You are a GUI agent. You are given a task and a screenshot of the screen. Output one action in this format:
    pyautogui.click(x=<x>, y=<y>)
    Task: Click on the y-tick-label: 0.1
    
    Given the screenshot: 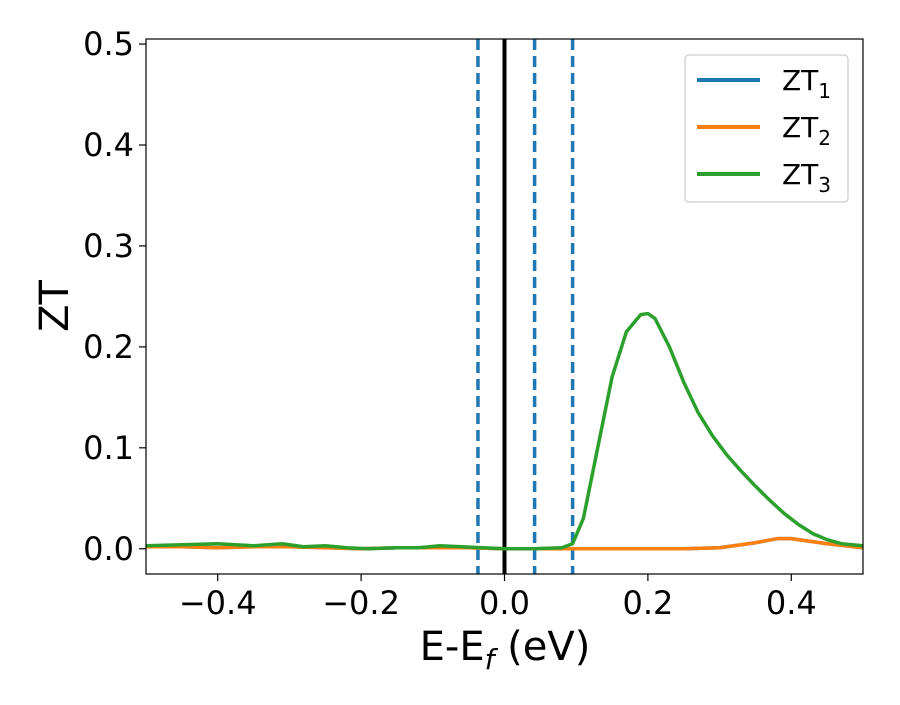 What is the action you would take?
    pyautogui.click(x=108, y=448)
    